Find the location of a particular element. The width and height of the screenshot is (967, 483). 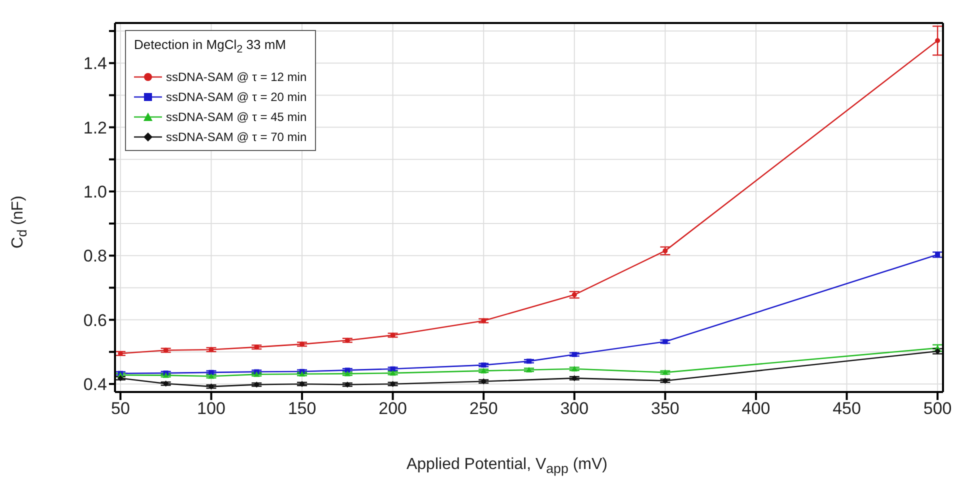

x-tick-label: 450 is located at coordinates (846, 408).